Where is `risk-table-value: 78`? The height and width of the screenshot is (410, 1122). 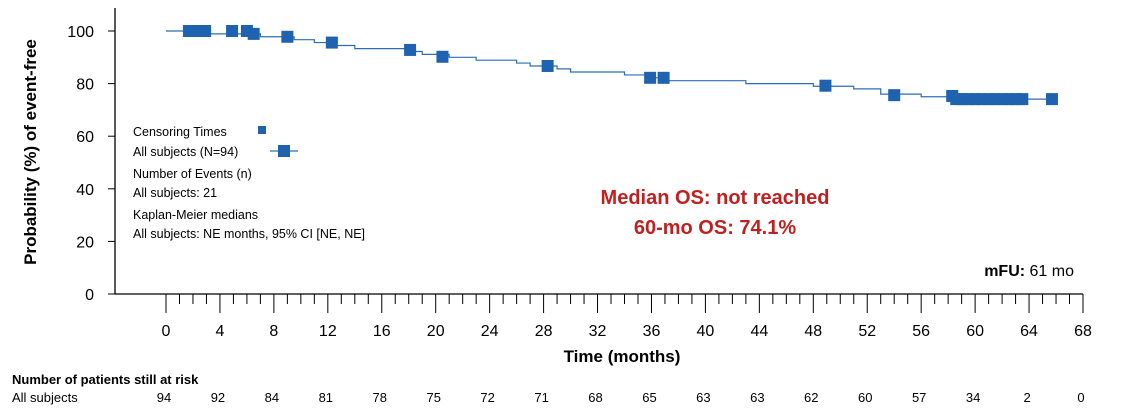
risk-table-value: 78 is located at coordinates (380, 397).